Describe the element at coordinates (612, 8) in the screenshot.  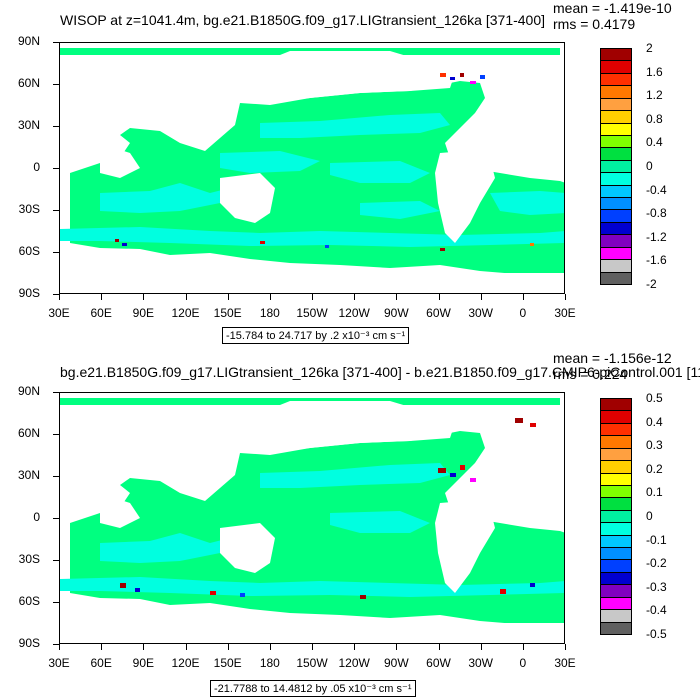
I see `mean-stat: mean = -1.419e-10` at that location.